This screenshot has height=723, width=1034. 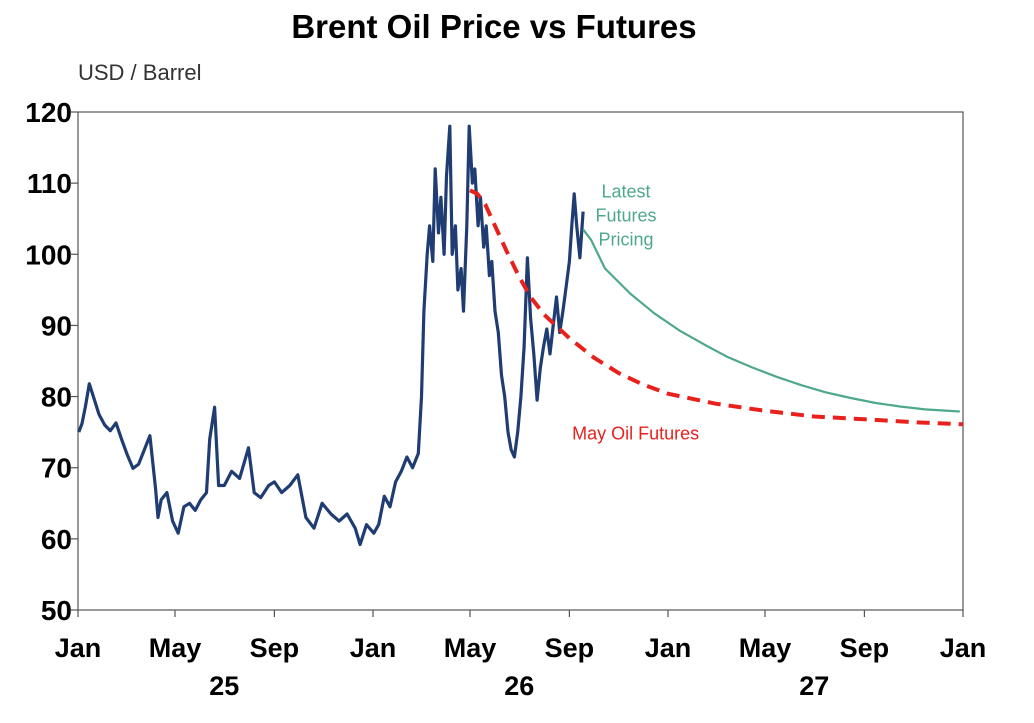 I want to click on annotation-label-2: May Oil Futures, so click(x=635, y=433).